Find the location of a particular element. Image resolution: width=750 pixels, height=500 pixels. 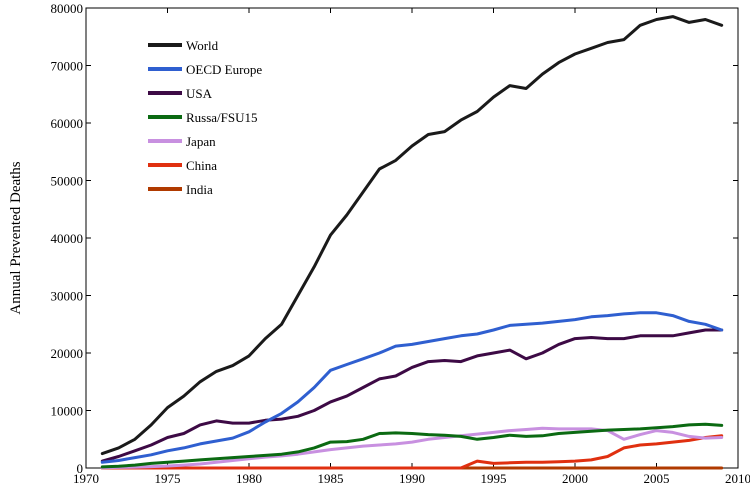

x-tick-label: 1995 is located at coordinates (494, 478).